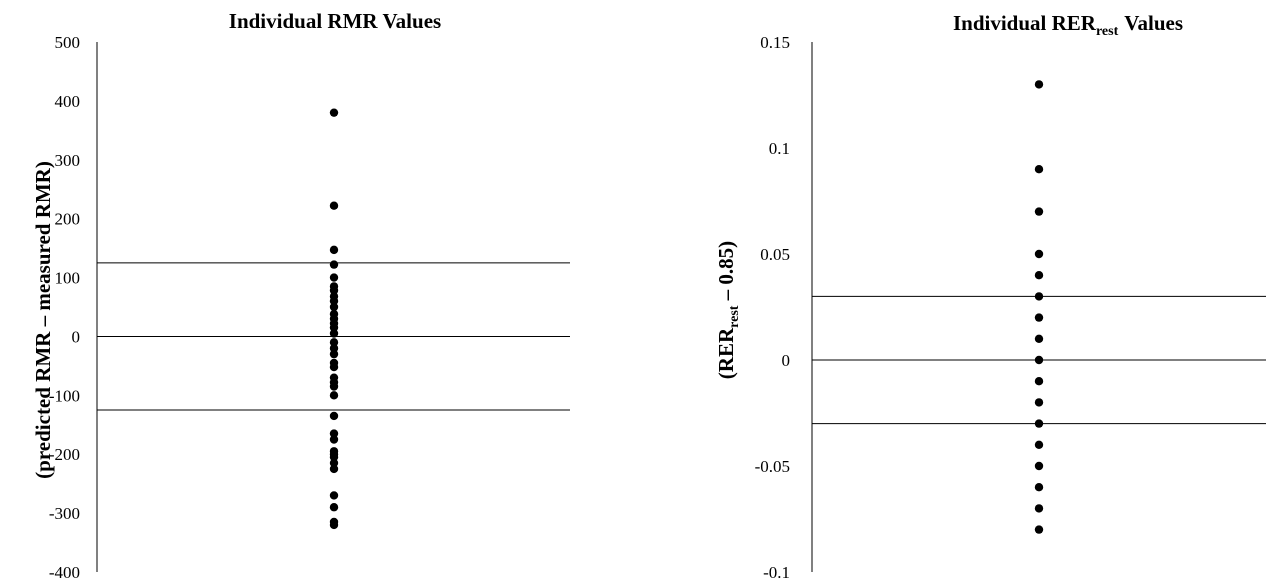 Image resolution: width=1270 pixels, height=586 pixels. I want to click on chart-rmr-tick-label: 500, so click(68, 42).